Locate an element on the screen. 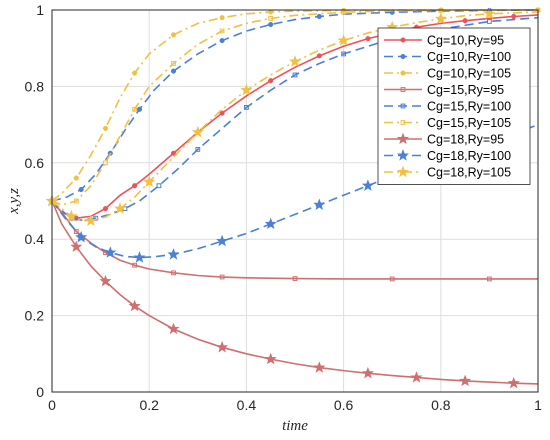 This screenshot has height=440, width=550. legend-item: Cg=10,Ry=105 is located at coordinates (447, 74).